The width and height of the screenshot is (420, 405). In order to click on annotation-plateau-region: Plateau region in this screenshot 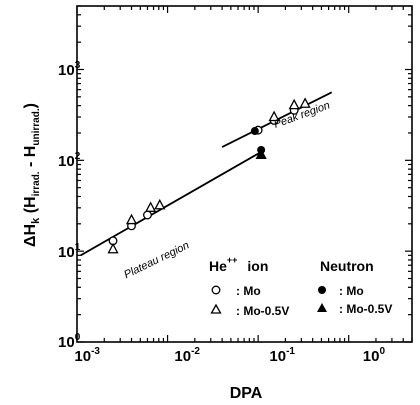, I will do `click(156, 260)`.